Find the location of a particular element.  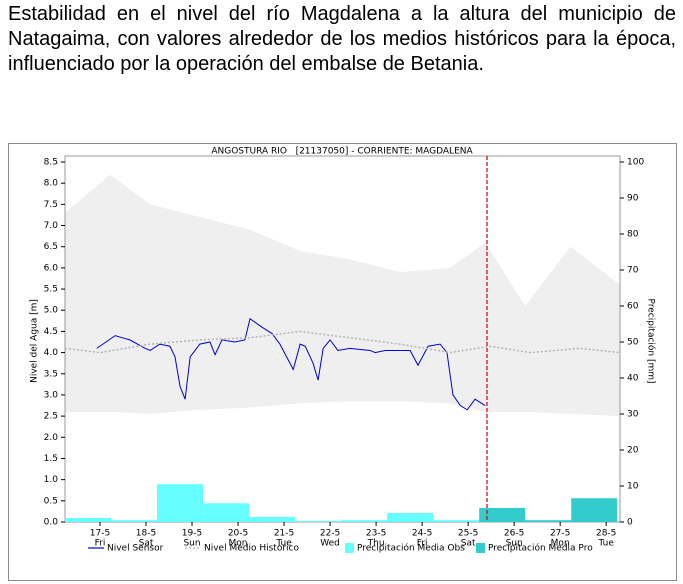

y-tick-label: 0.5 is located at coordinates (51, 501).